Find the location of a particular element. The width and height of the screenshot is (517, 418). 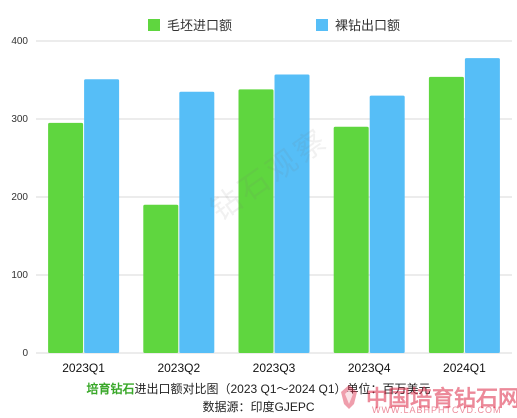

y-tick-label-200: 200 is located at coordinates (19, 197).